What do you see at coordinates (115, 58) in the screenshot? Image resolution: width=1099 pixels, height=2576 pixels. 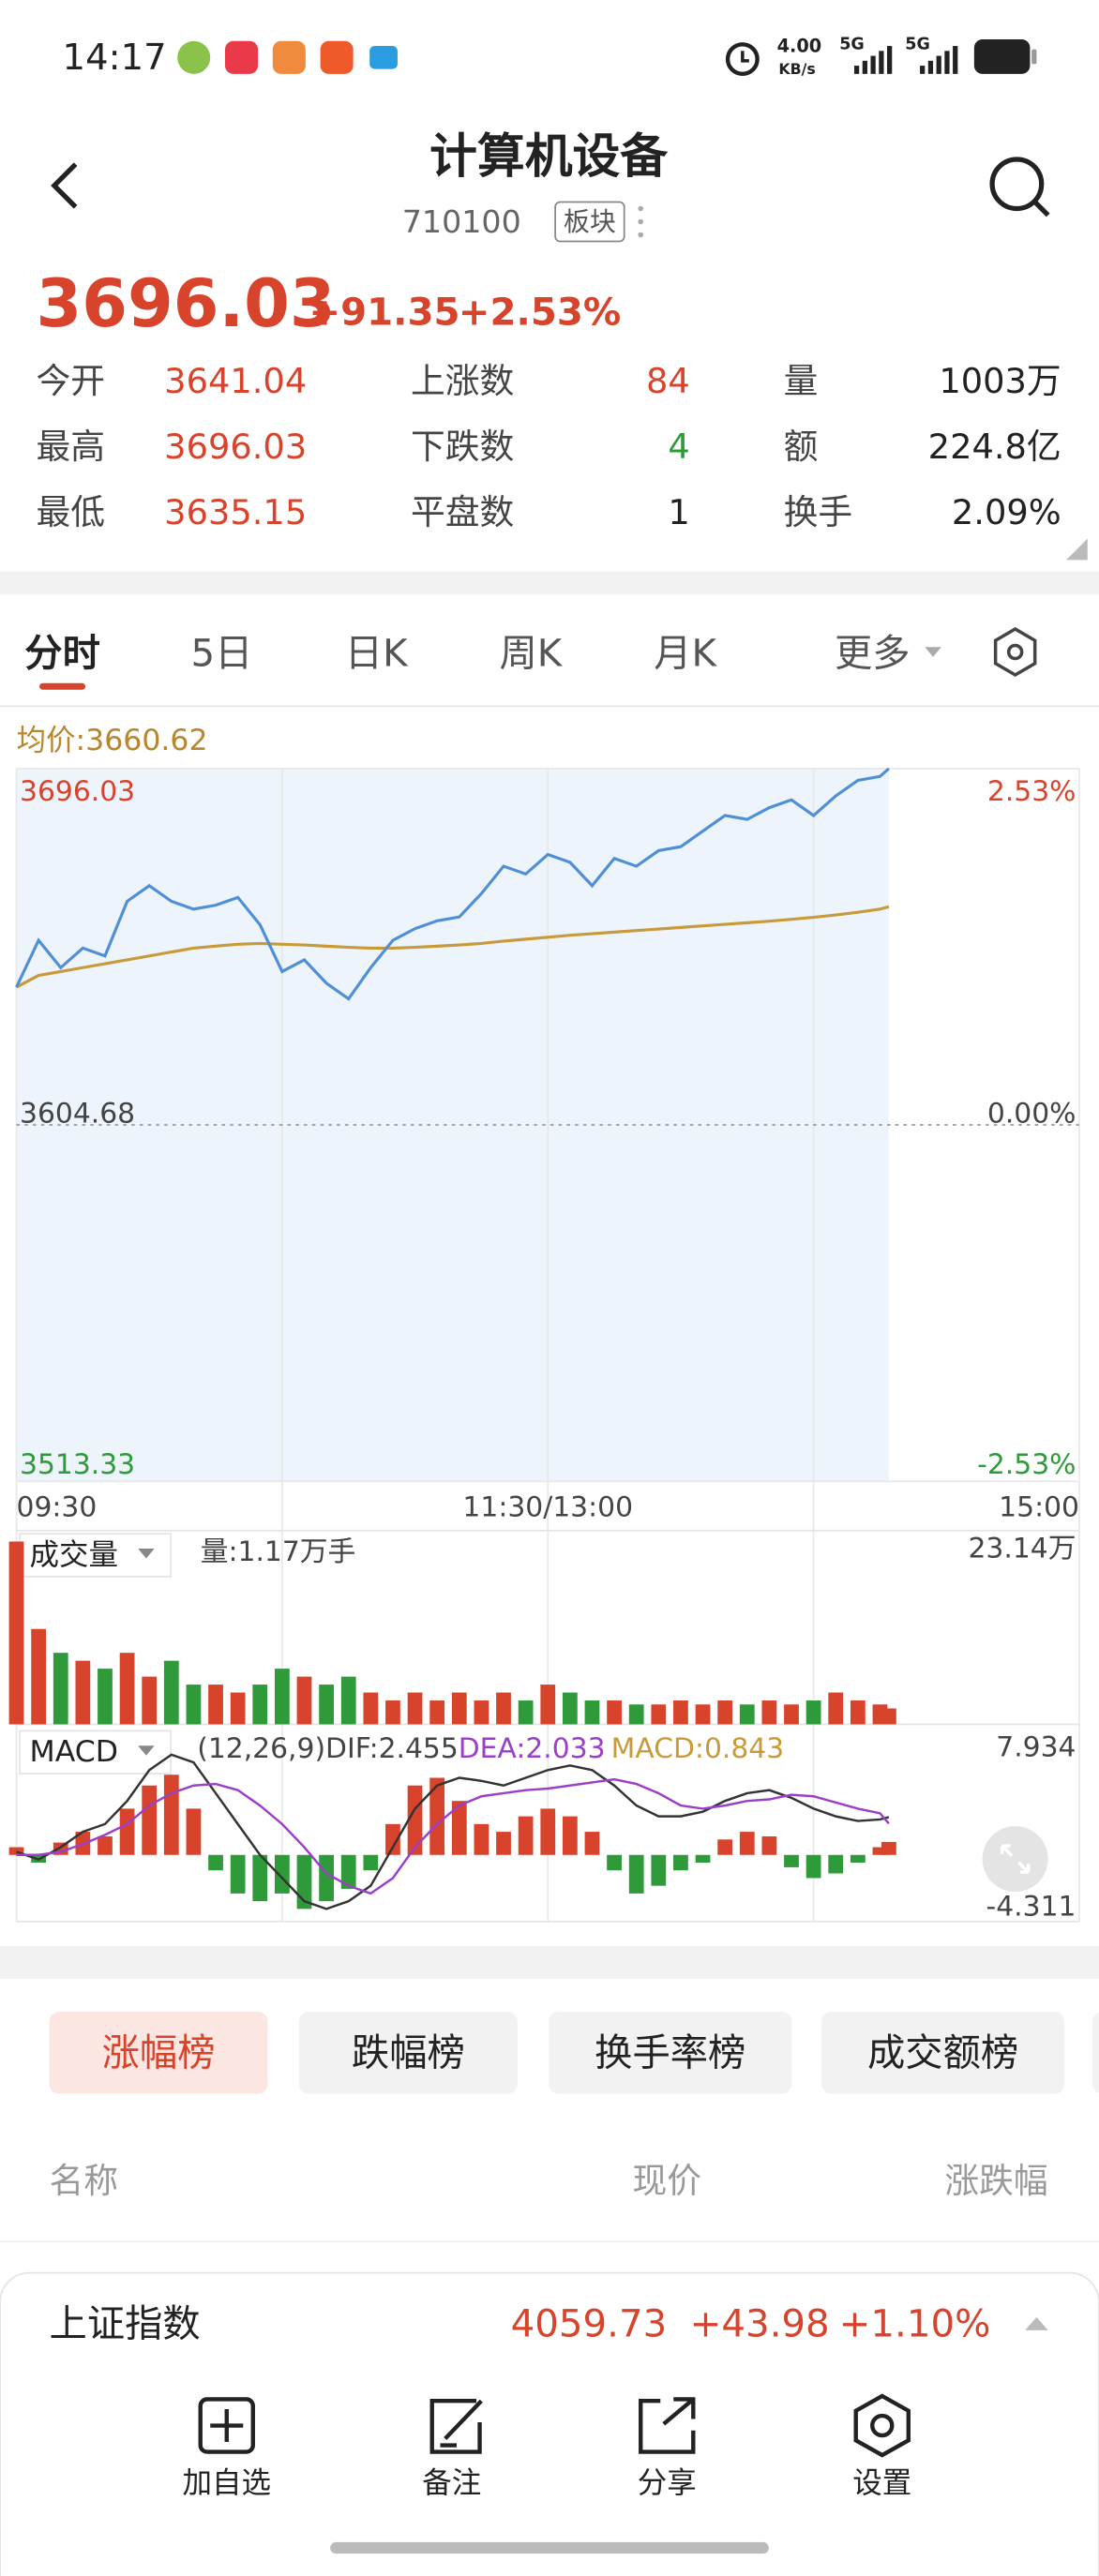 I see `clock: 14:17` at bounding box center [115, 58].